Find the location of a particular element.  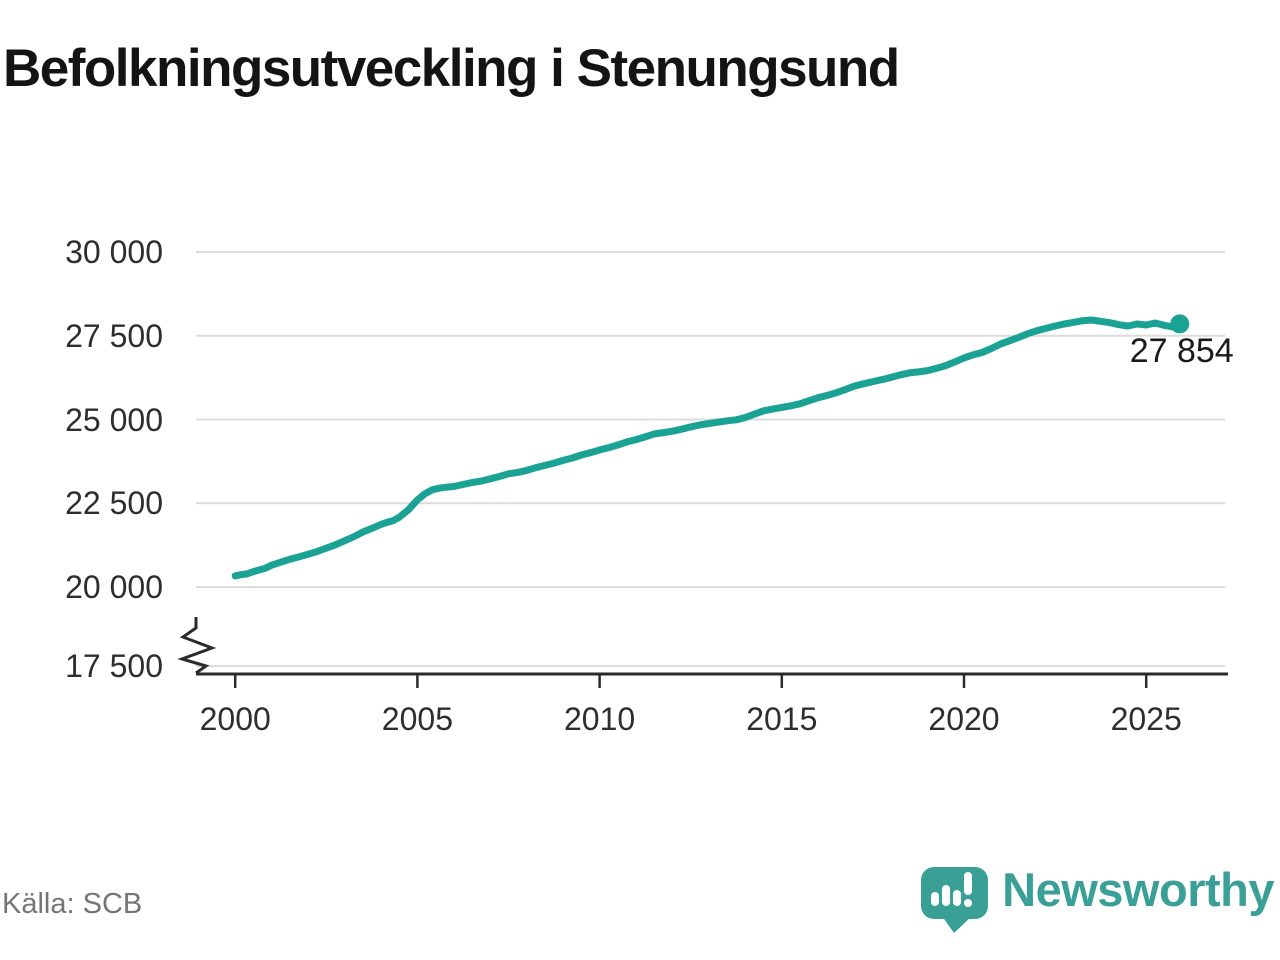

x-axis-ticks is located at coordinates (690, 681).